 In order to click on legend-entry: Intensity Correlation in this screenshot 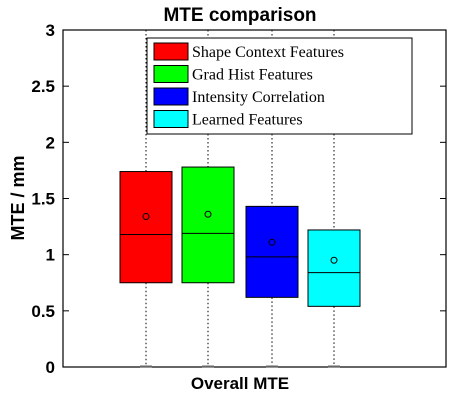, I will do `click(258, 97)`.